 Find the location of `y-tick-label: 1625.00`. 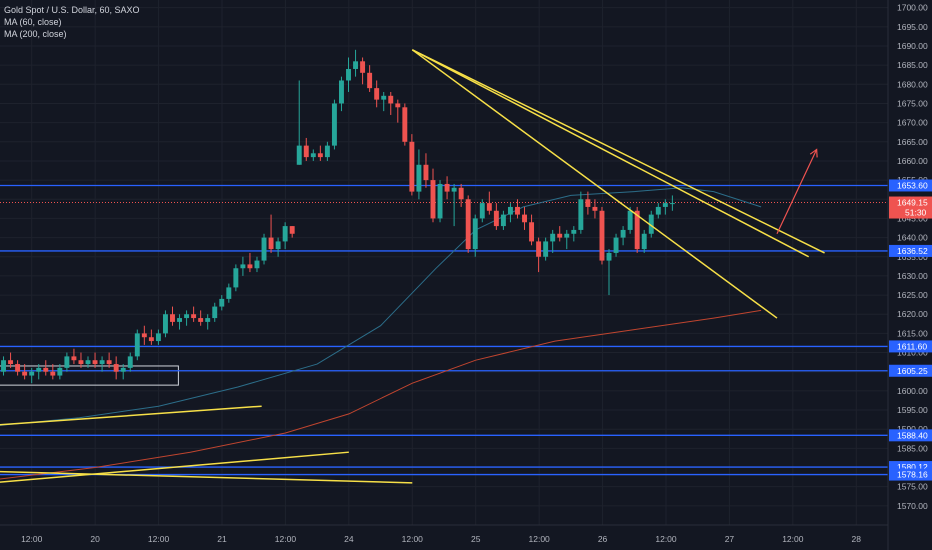

y-tick-label: 1625.00 is located at coordinates (912, 295).